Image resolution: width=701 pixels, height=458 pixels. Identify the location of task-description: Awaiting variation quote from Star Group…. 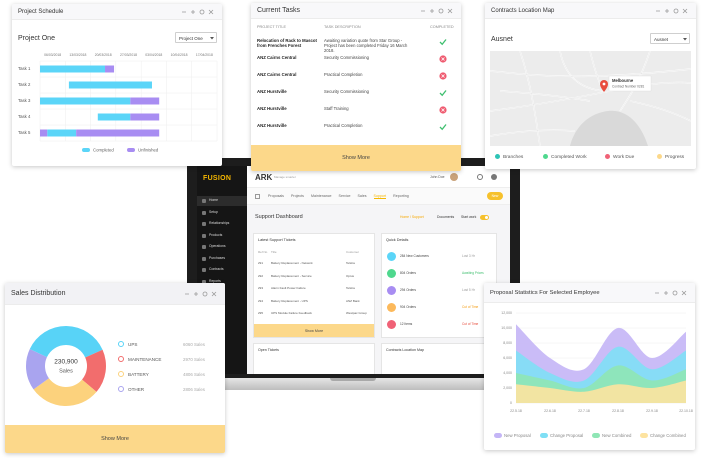
(366, 45).